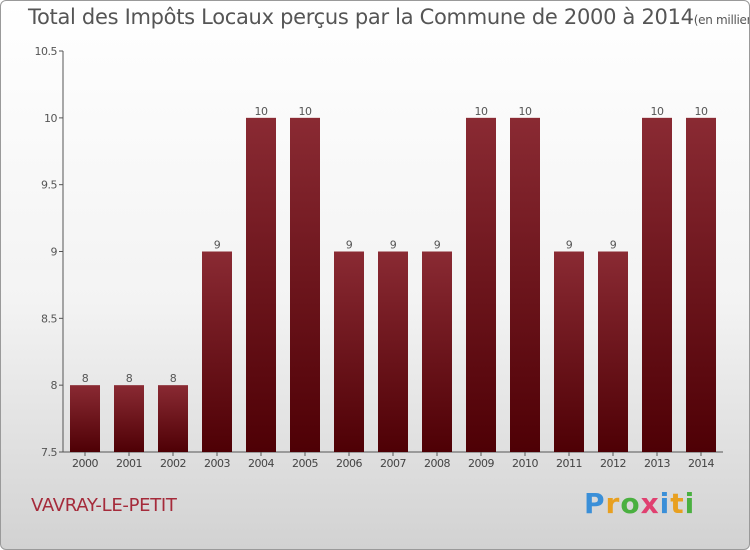 The width and height of the screenshot is (750, 550). Describe the element at coordinates (261, 463) in the screenshot. I see `x-tick-label: 2004` at that location.